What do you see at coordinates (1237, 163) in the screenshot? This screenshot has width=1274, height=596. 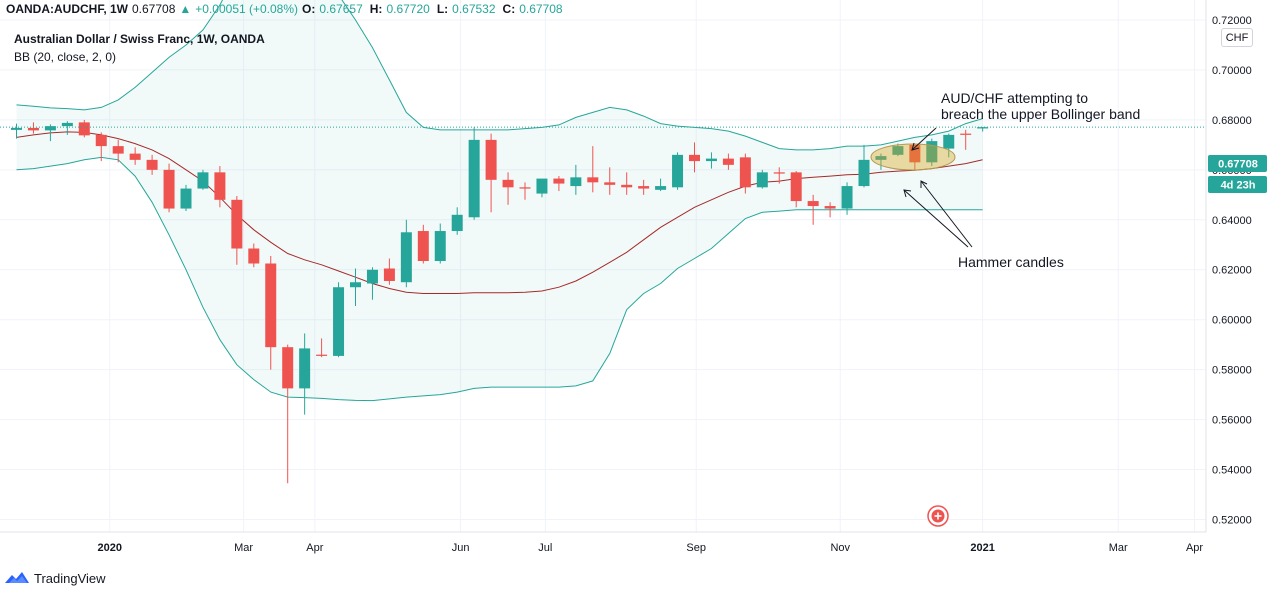 I see `price-tag: 0.67708` at bounding box center [1237, 163].